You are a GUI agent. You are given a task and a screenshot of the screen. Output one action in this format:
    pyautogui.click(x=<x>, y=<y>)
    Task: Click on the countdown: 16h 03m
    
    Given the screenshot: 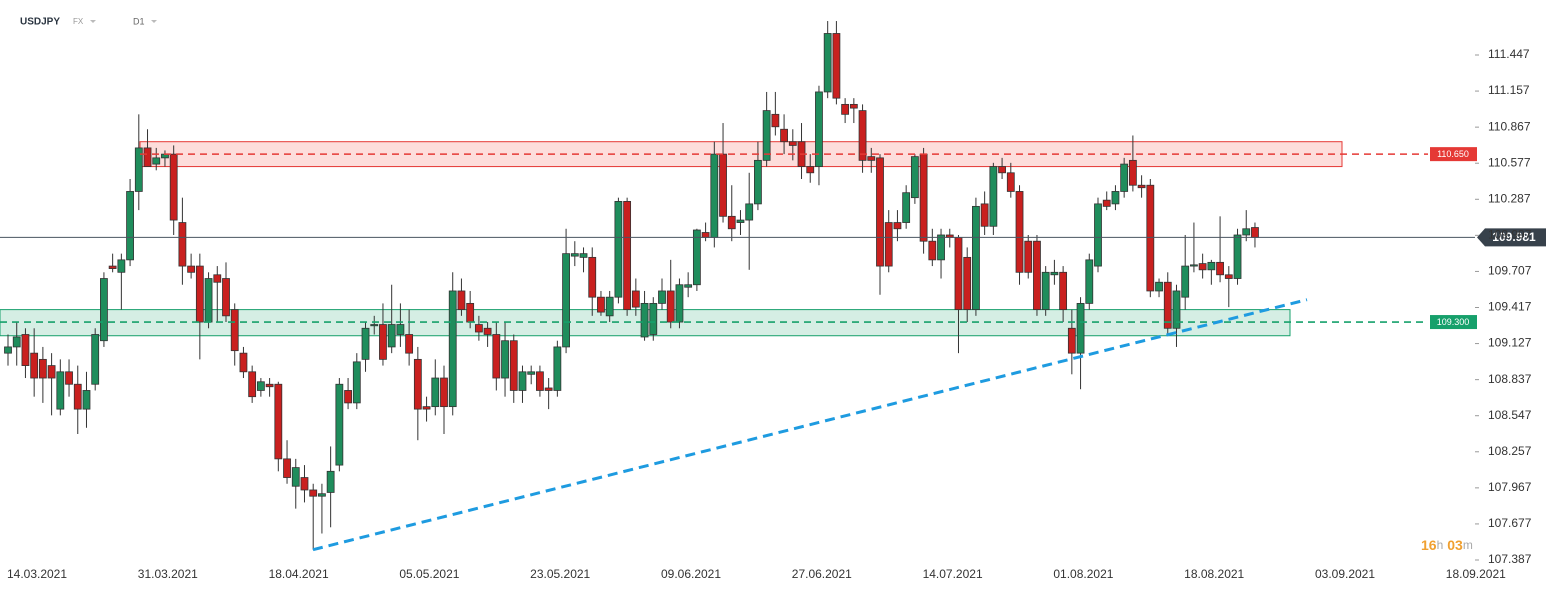 What is the action you would take?
    pyautogui.click(x=1447, y=545)
    